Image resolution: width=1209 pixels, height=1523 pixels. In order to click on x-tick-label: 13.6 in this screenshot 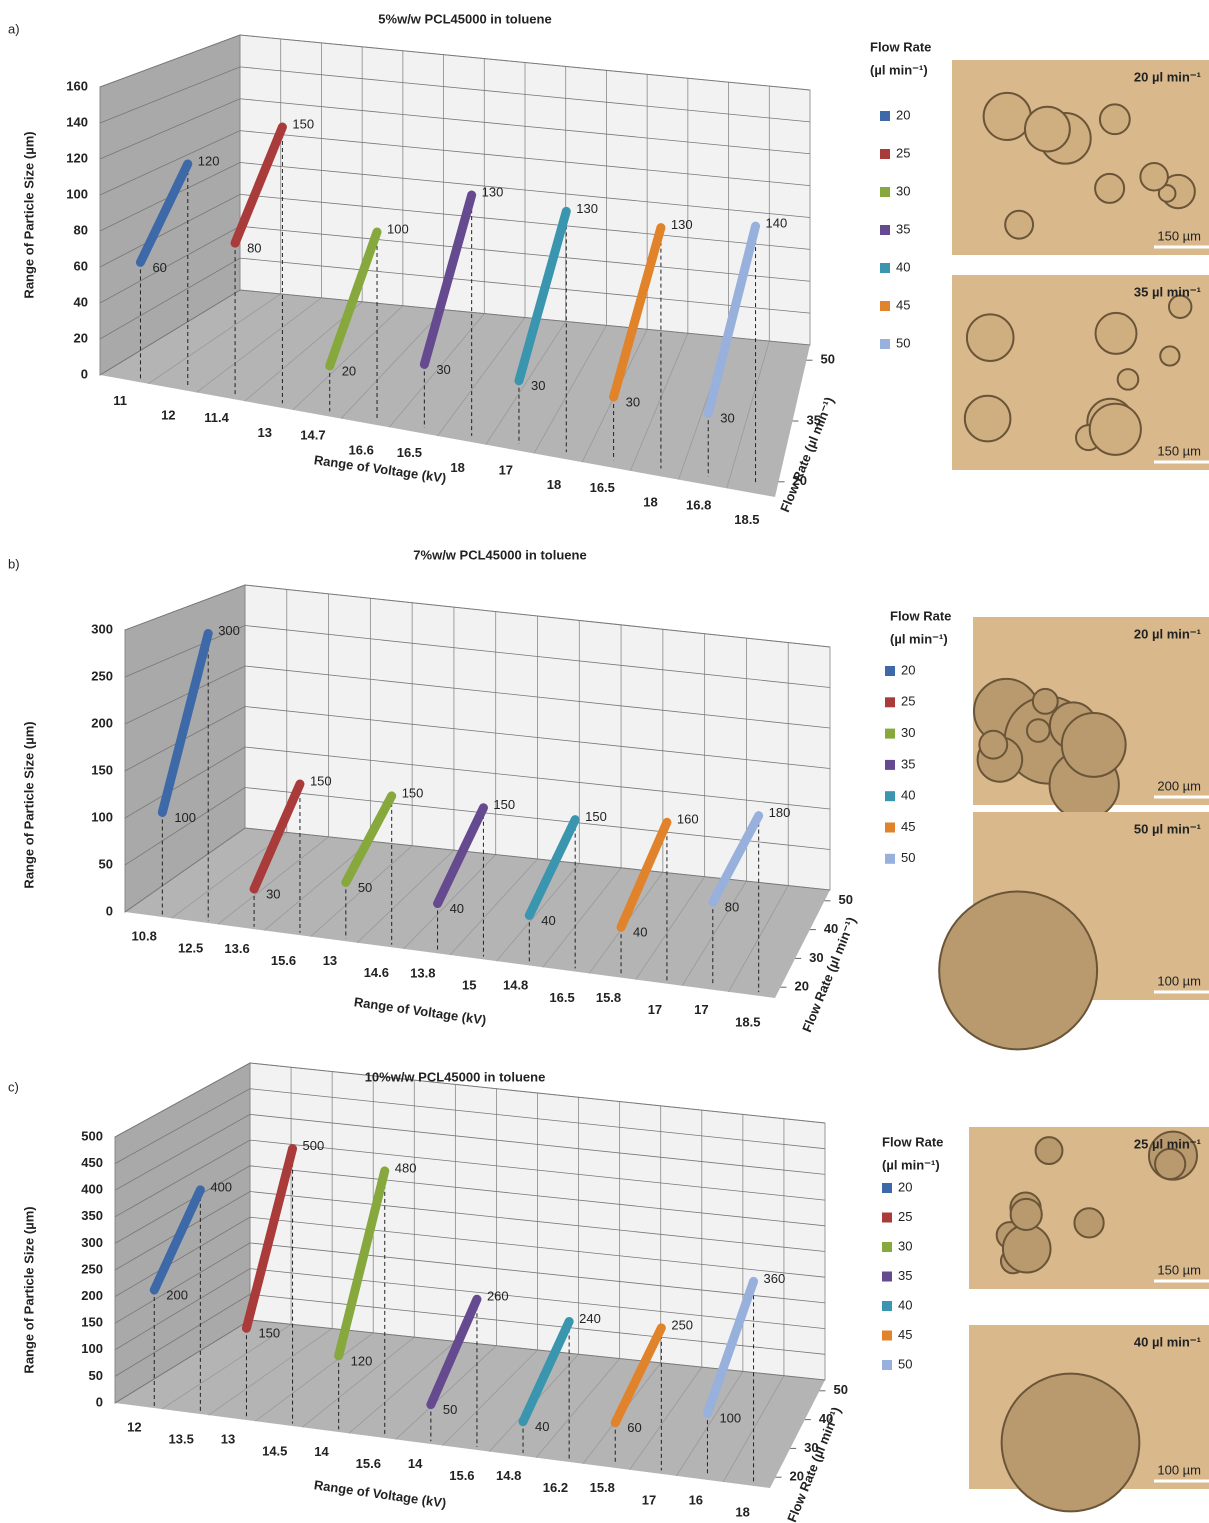, I will do `click(236, 948)`.